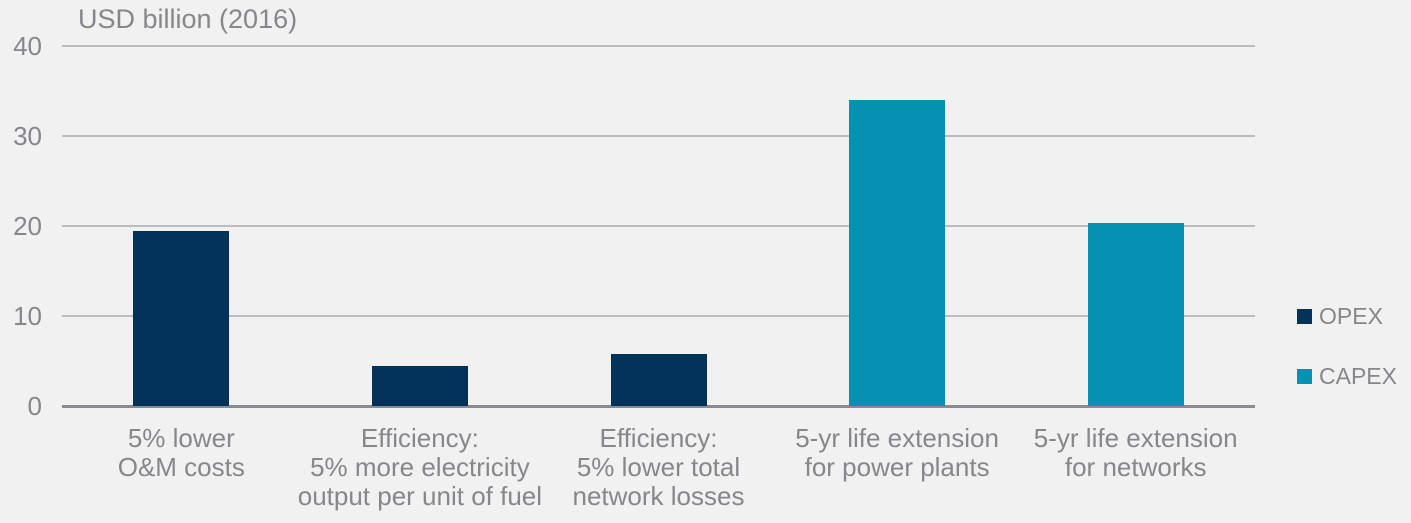 This screenshot has width=1411, height=523. Describe the element at coordinates (34, 406) in the screenshot. I see `y-tick-label-0: 0` at that location.